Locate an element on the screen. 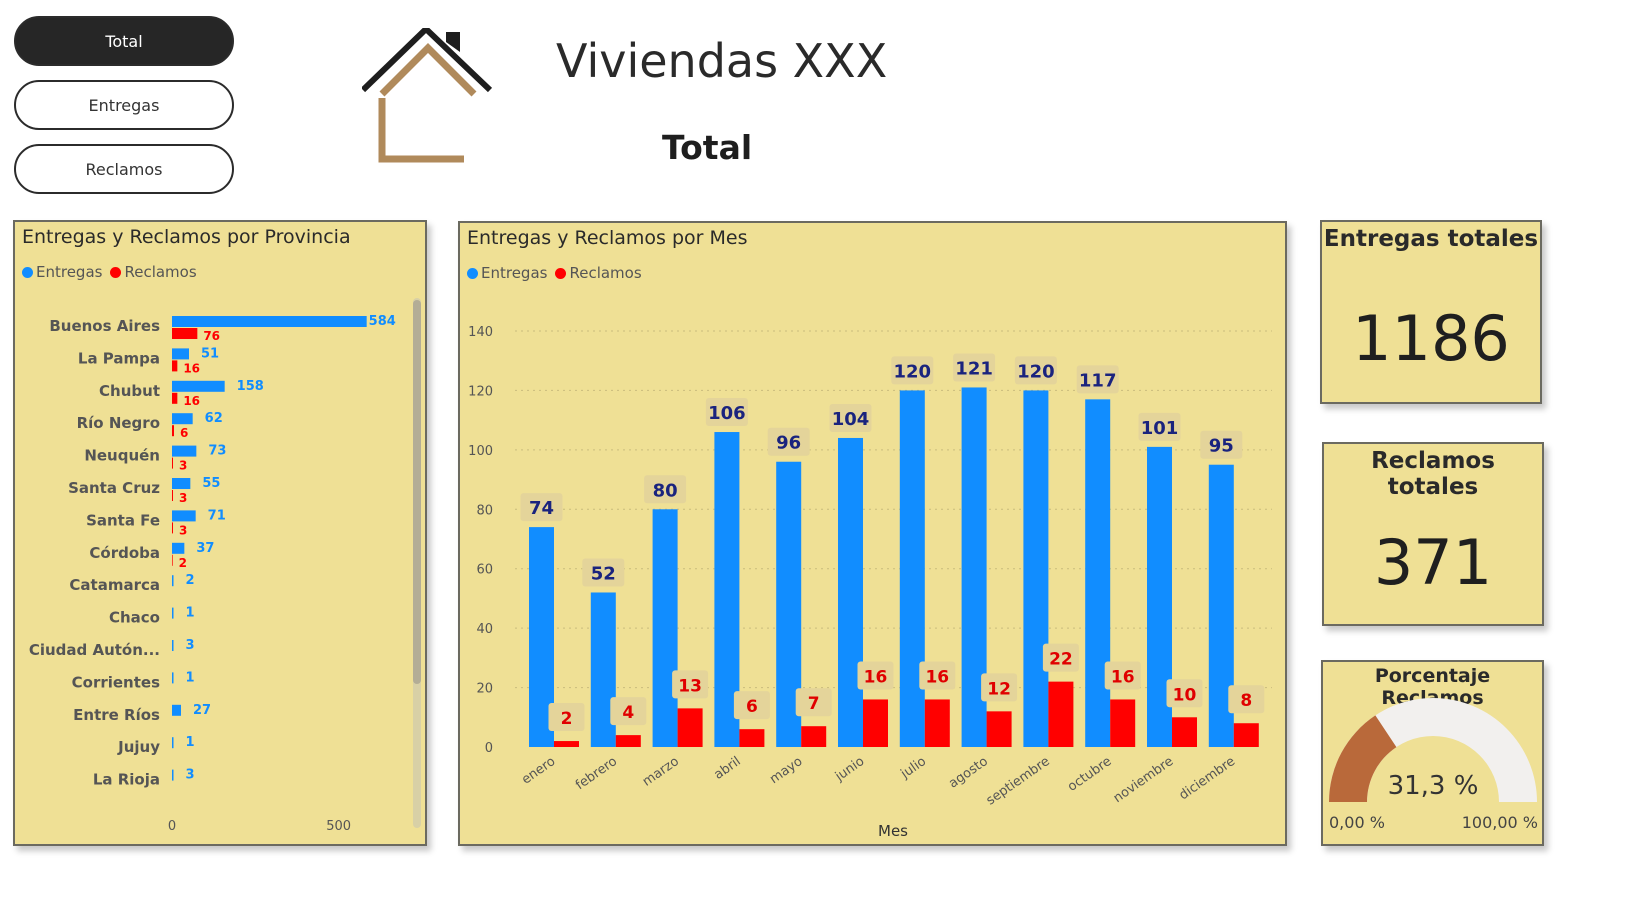  total-button: Total is located at coordinates (124, 41).